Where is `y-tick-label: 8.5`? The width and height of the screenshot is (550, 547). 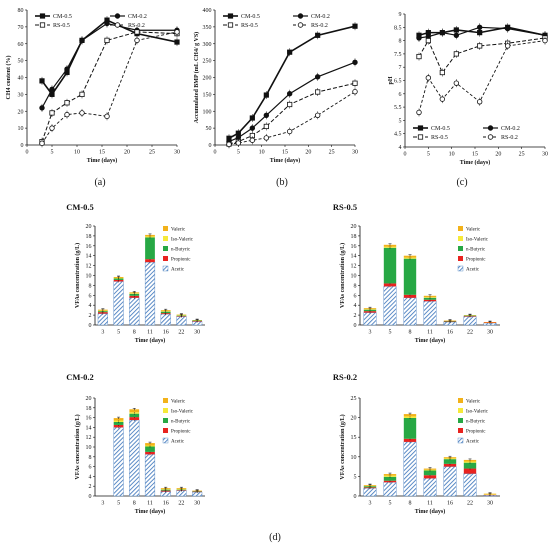 y-tick-label: 8.5 is located at coordinates (398, 28).